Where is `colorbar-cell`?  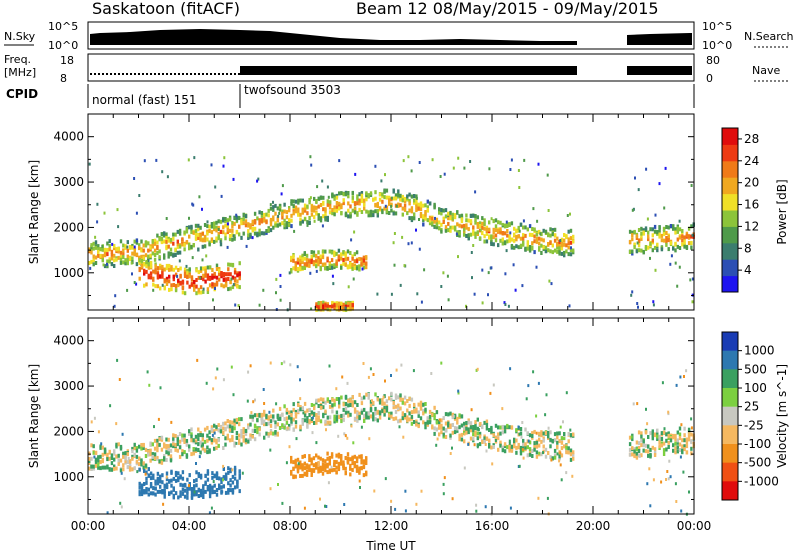
colorbar-cell is located at coordinates (730, 218).